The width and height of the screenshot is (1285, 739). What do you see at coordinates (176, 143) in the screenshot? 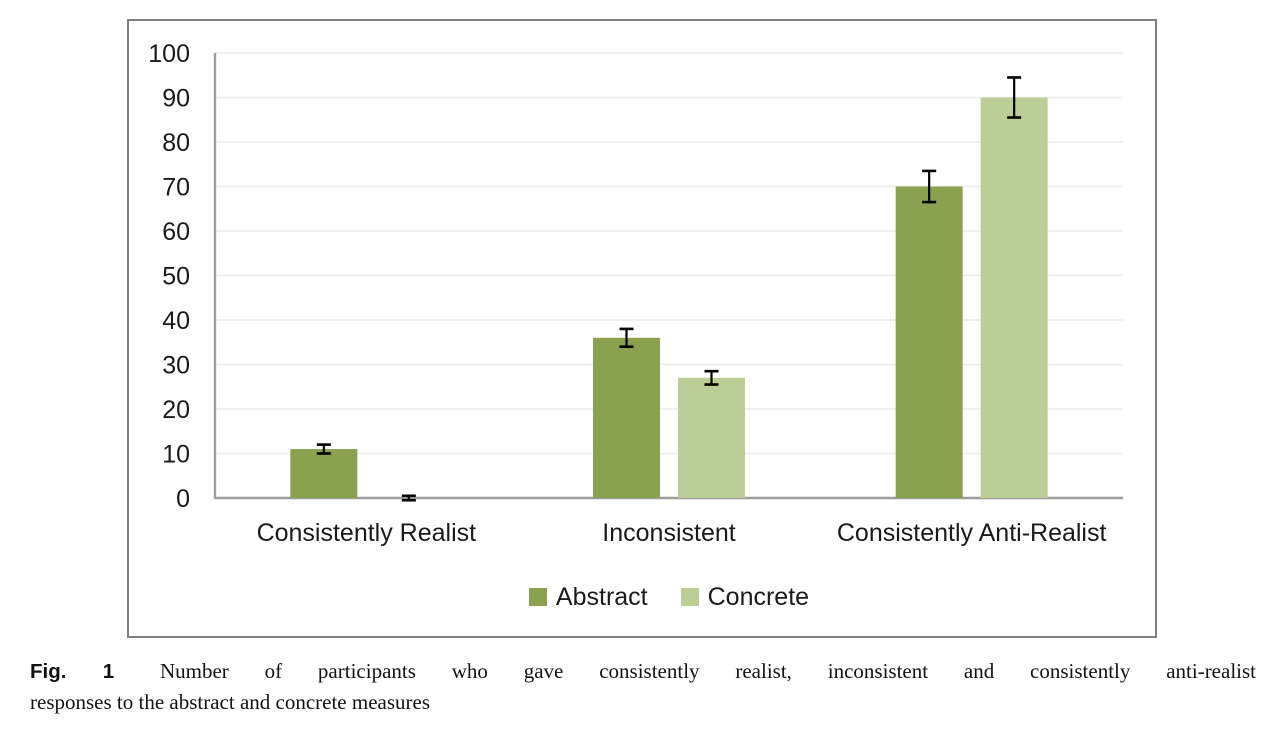
I see `y-tick-label-80: 80` at bounding box center [176, 143].